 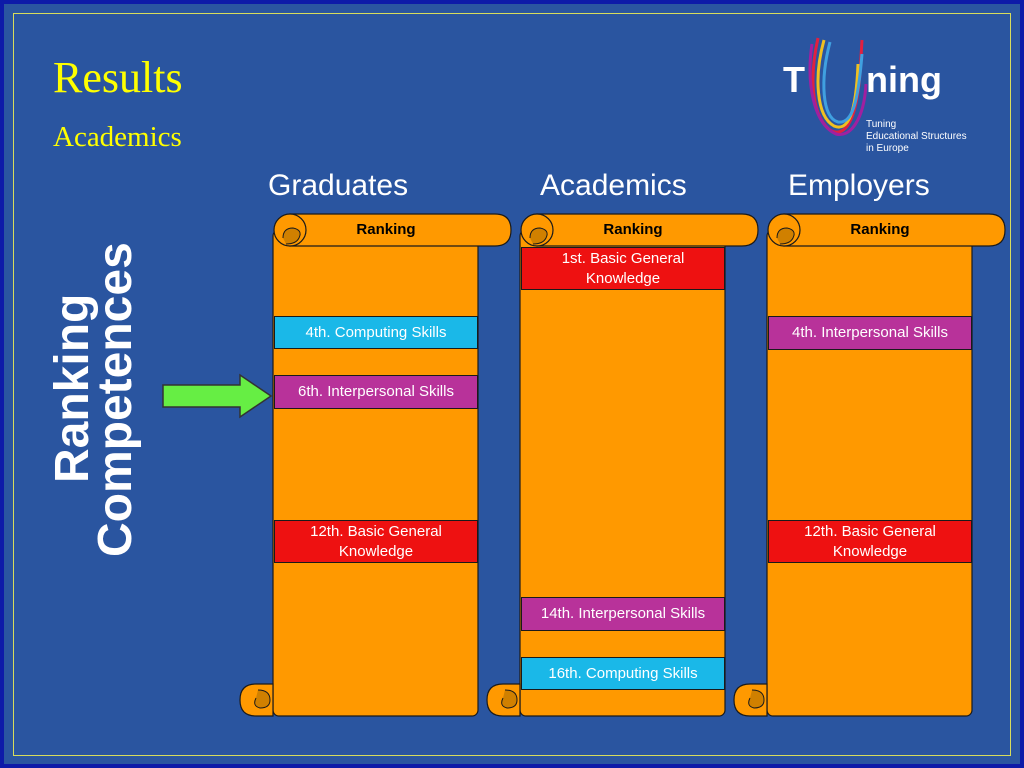 I want to click on logo-letter-t: T, so click(x=794, y=79).